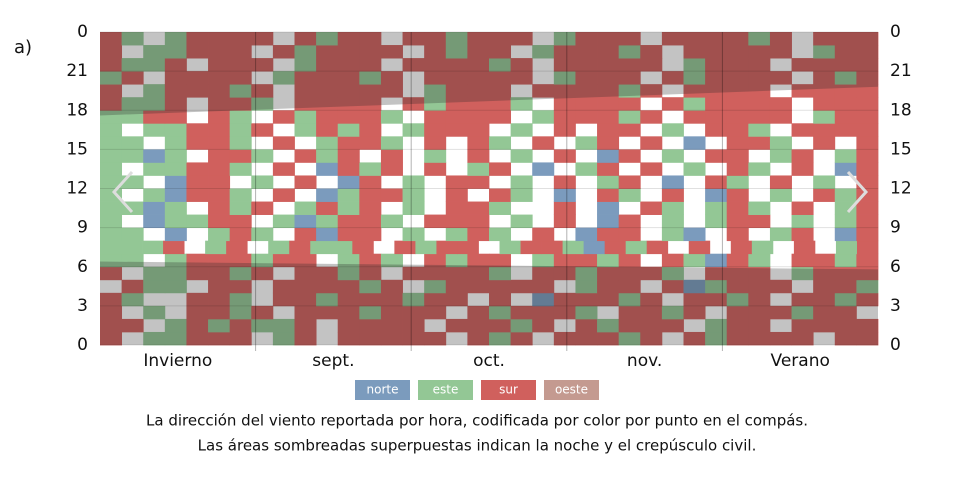 This screenshot has width=955, height=477. Describe the element at coordinates (445, 390) in the screenshot. I see `legend-item: este` at that location.